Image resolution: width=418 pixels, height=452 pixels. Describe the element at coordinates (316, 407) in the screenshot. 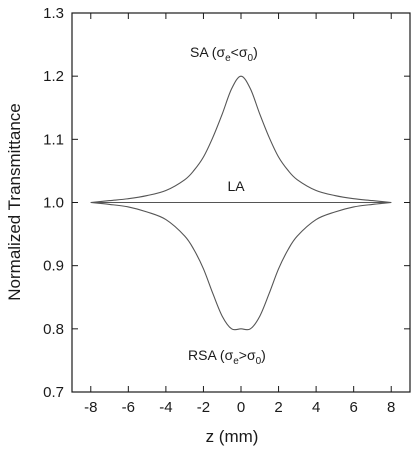

I see `x-tick-label: 4` at that location.